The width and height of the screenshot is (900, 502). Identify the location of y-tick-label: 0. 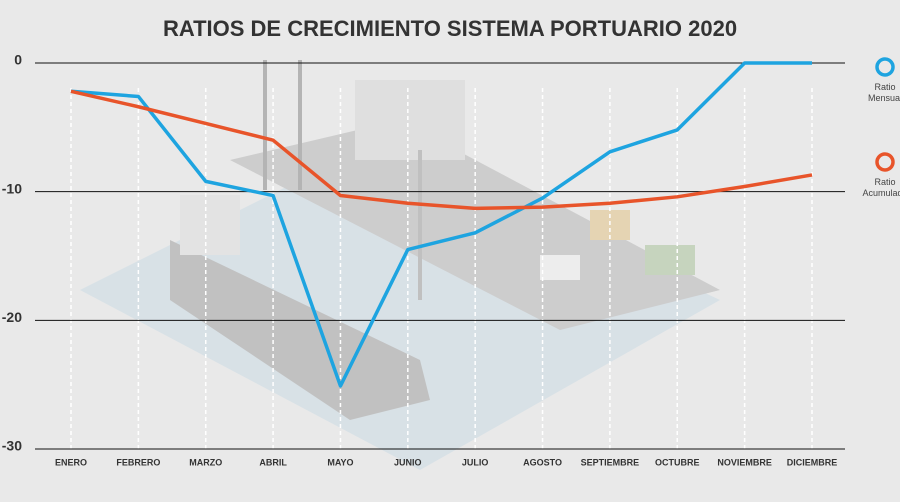
(18, 60).